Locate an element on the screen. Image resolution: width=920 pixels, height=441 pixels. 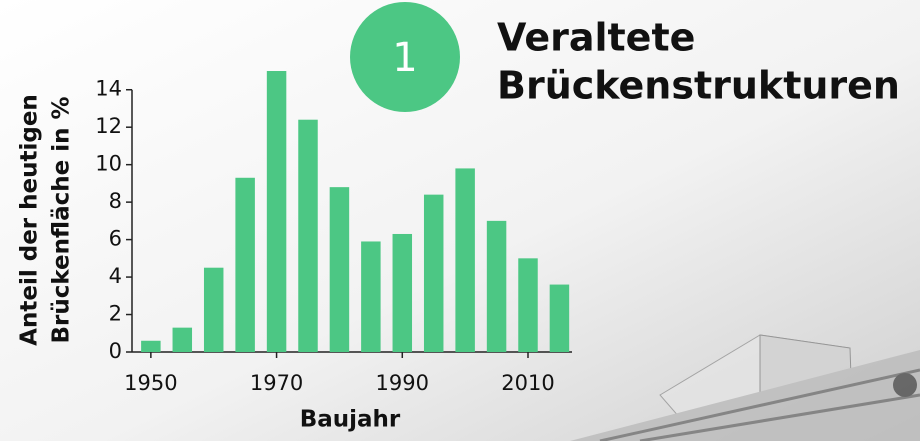
y-tick-label: 8 is located at coordinates (115, 201).